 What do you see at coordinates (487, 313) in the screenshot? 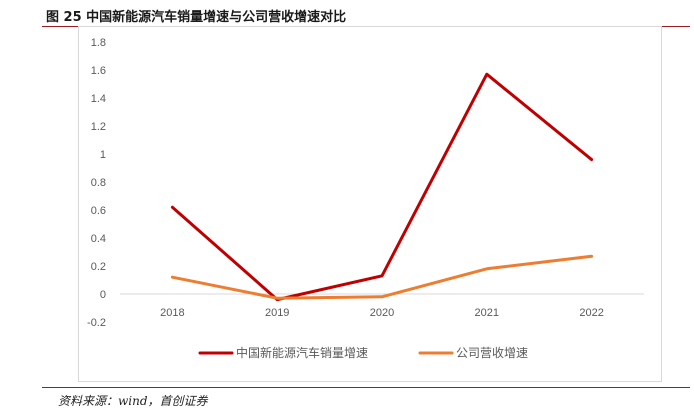
I see `x-tick-label: 2021` at bounding box center [487, 313].